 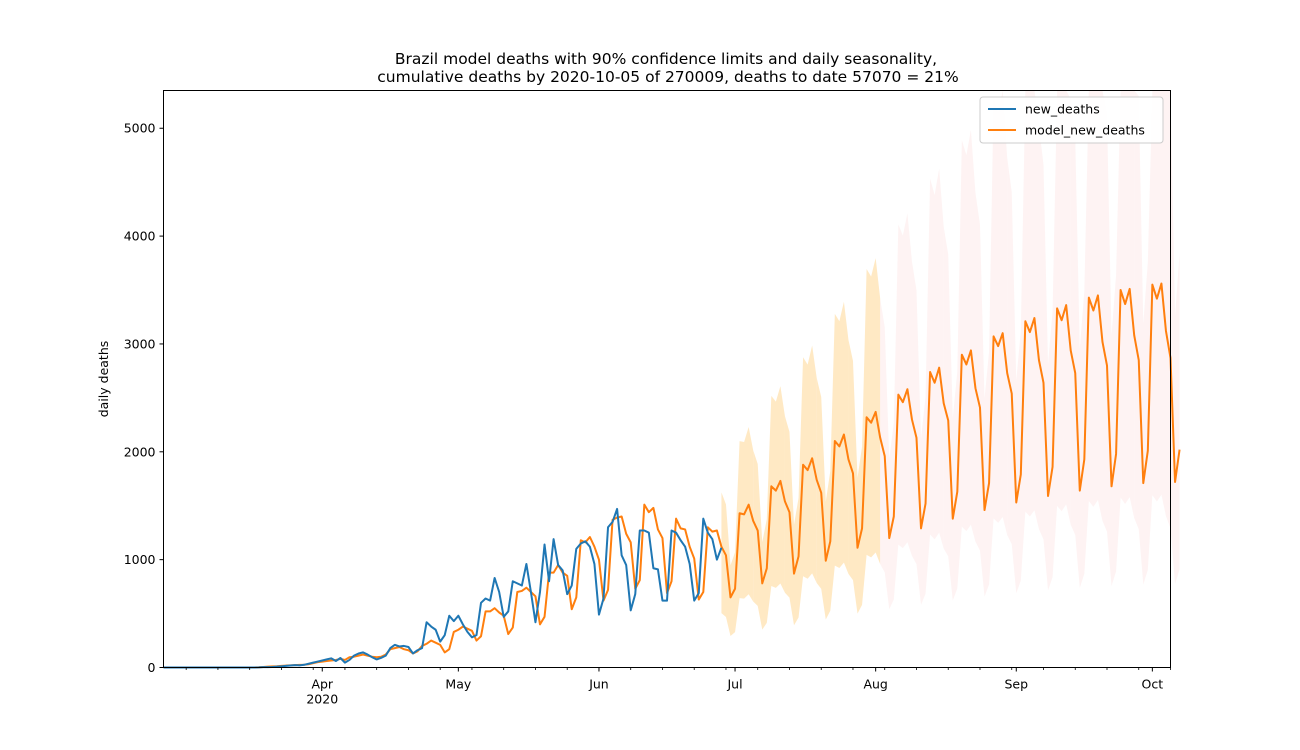 I want to click on x-tick-label: Jun, so click(x=598, y=684).